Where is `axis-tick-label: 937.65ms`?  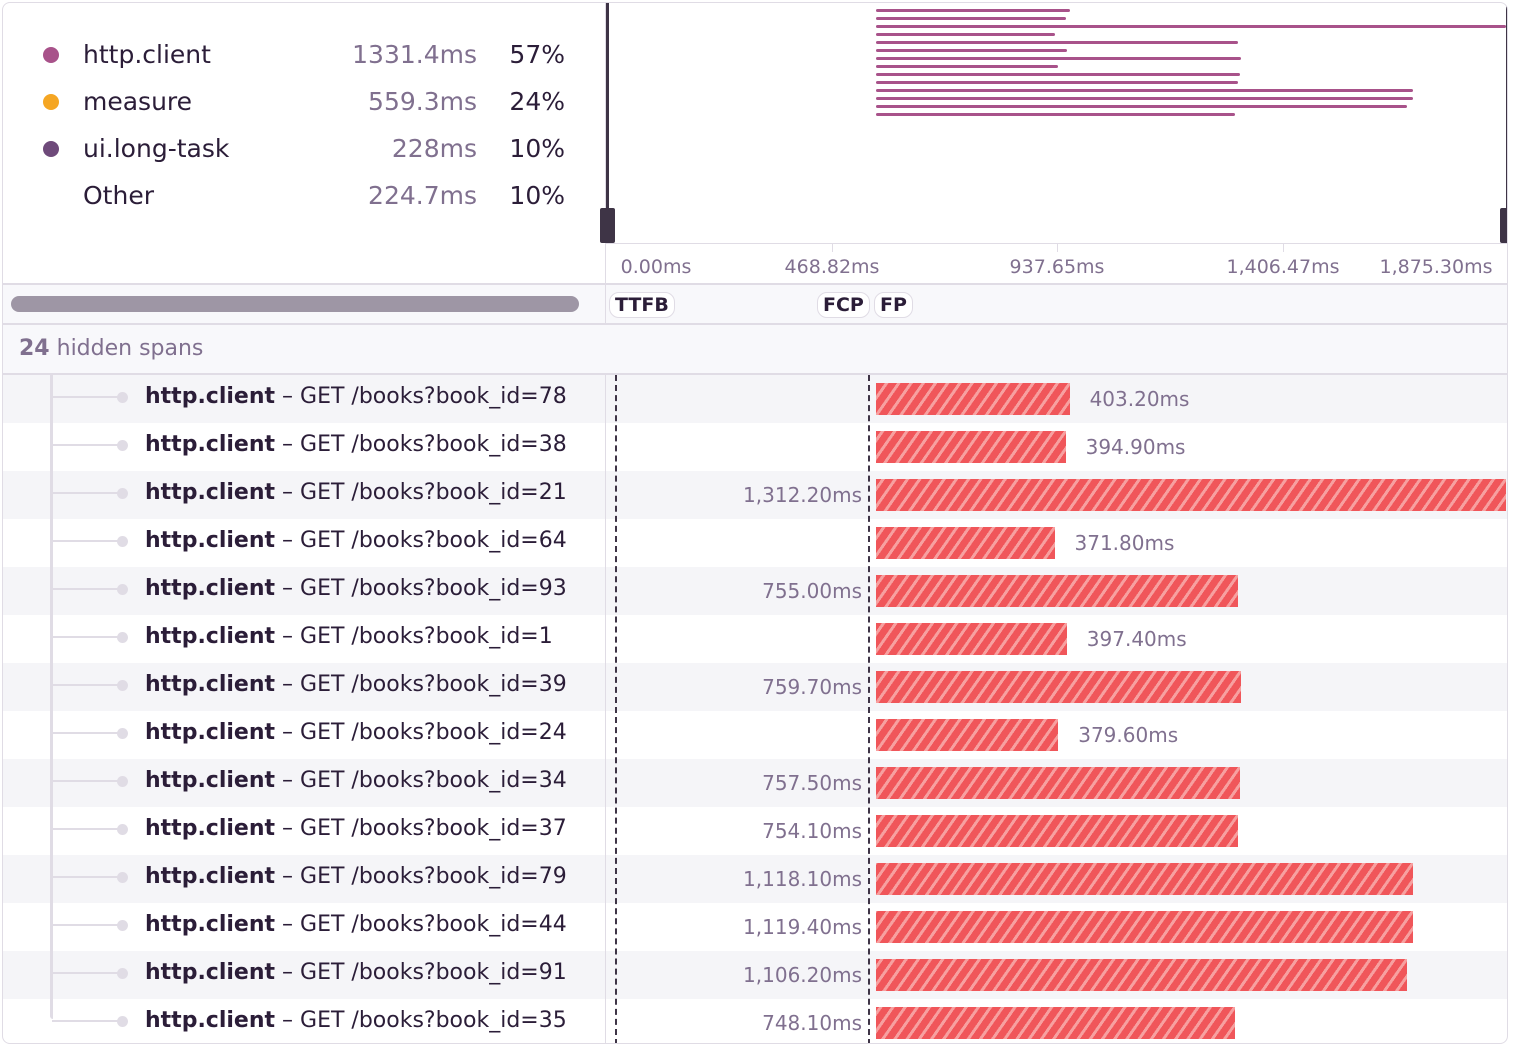
axis-tick-label: 937.65ms is located at coordinates (1057, 267).